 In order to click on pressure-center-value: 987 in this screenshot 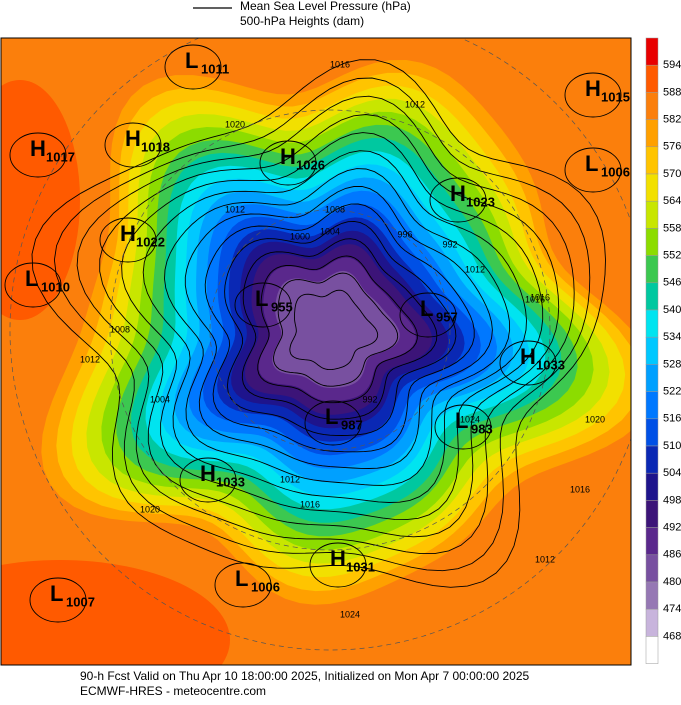, I will do `click(352, 424)`.